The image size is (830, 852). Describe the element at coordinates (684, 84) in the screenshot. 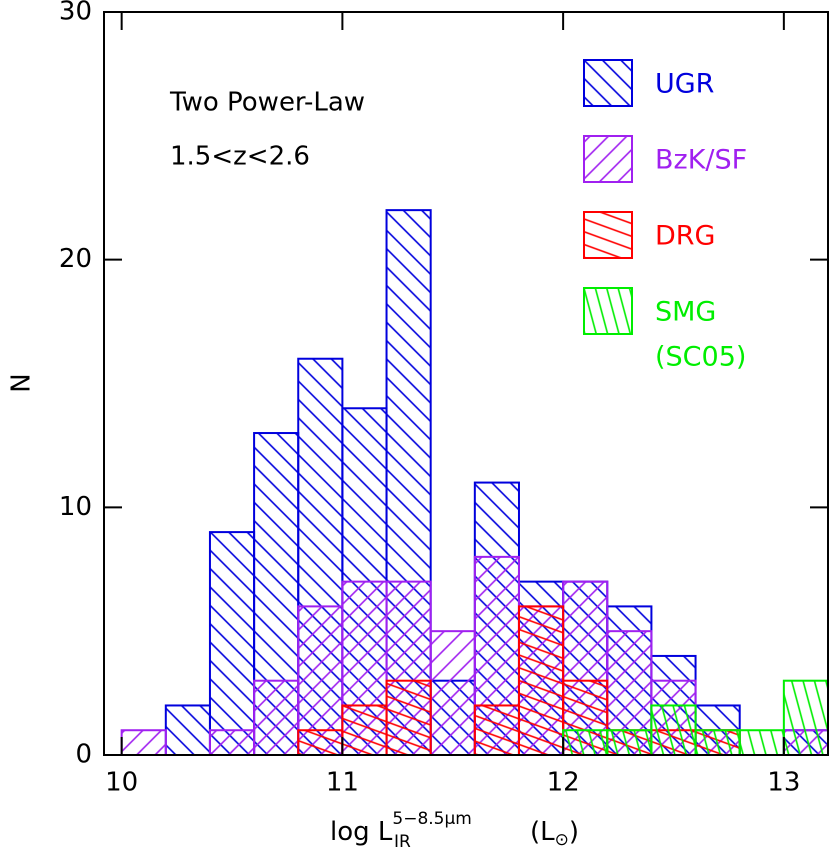

I see `legend-label: UGR` at that location.